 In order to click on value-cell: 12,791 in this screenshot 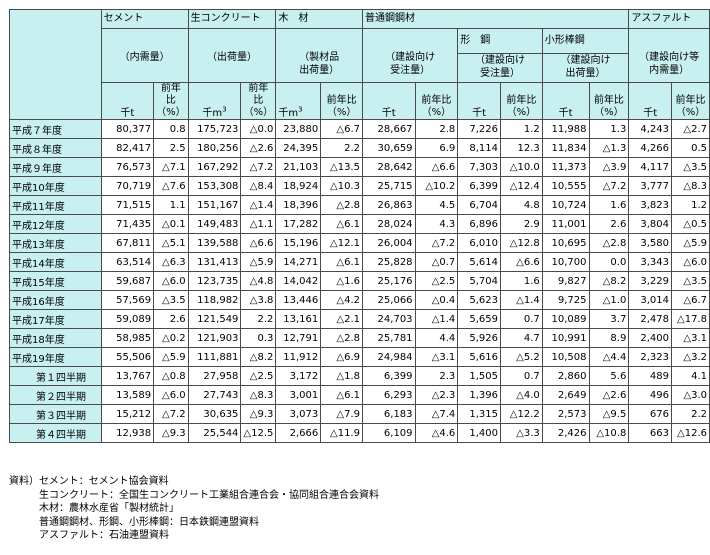, I will do `click(298, 338)`.